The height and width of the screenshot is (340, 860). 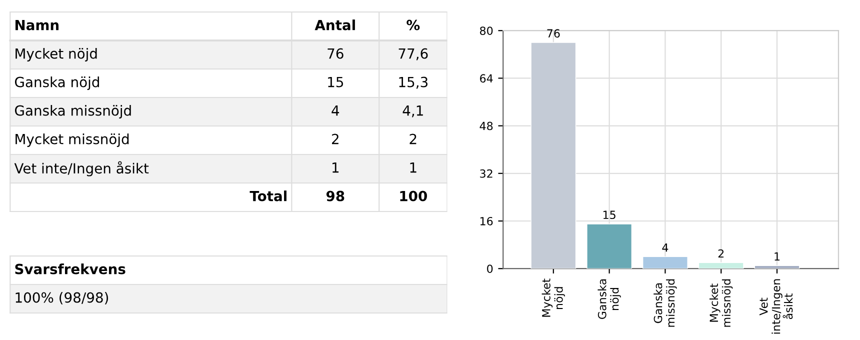 I want to click on text: Svarsfrekvens, so click(x=70, y=269).